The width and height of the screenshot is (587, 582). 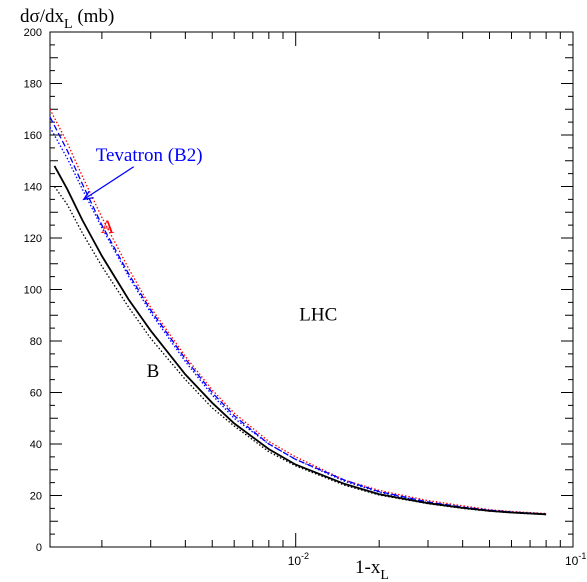 What do you see at coordinates (372, 569) in the screenshot?
I see `x-axis-title: 1-xL` at bounding box center [372, 569].